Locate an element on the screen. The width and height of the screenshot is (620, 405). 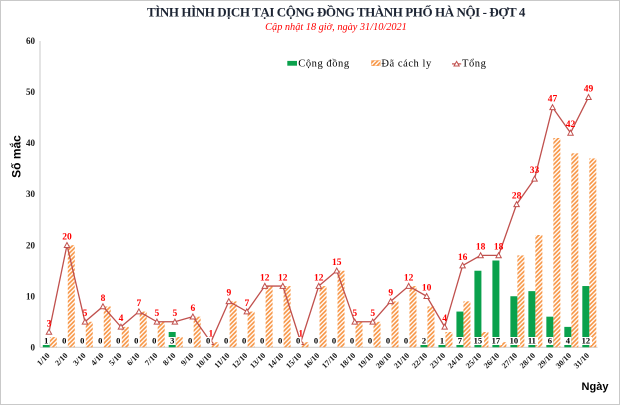
svg-text: 30 is located at coordinates (31, 194).